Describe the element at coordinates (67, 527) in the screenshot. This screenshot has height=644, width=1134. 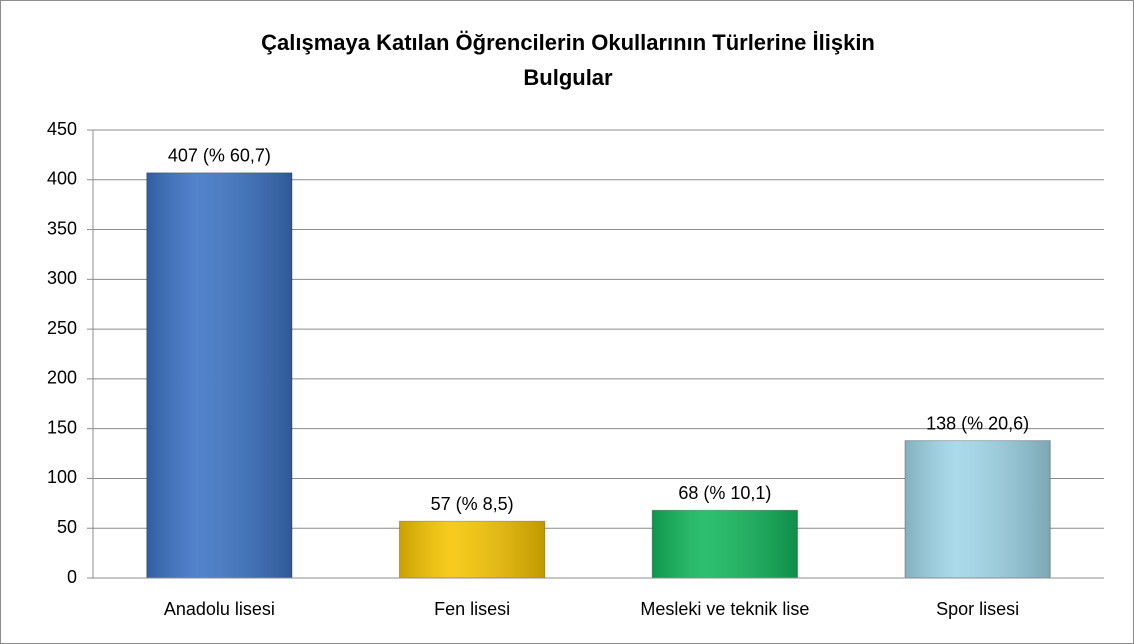
I see `y-tick-label: 50` at that location.